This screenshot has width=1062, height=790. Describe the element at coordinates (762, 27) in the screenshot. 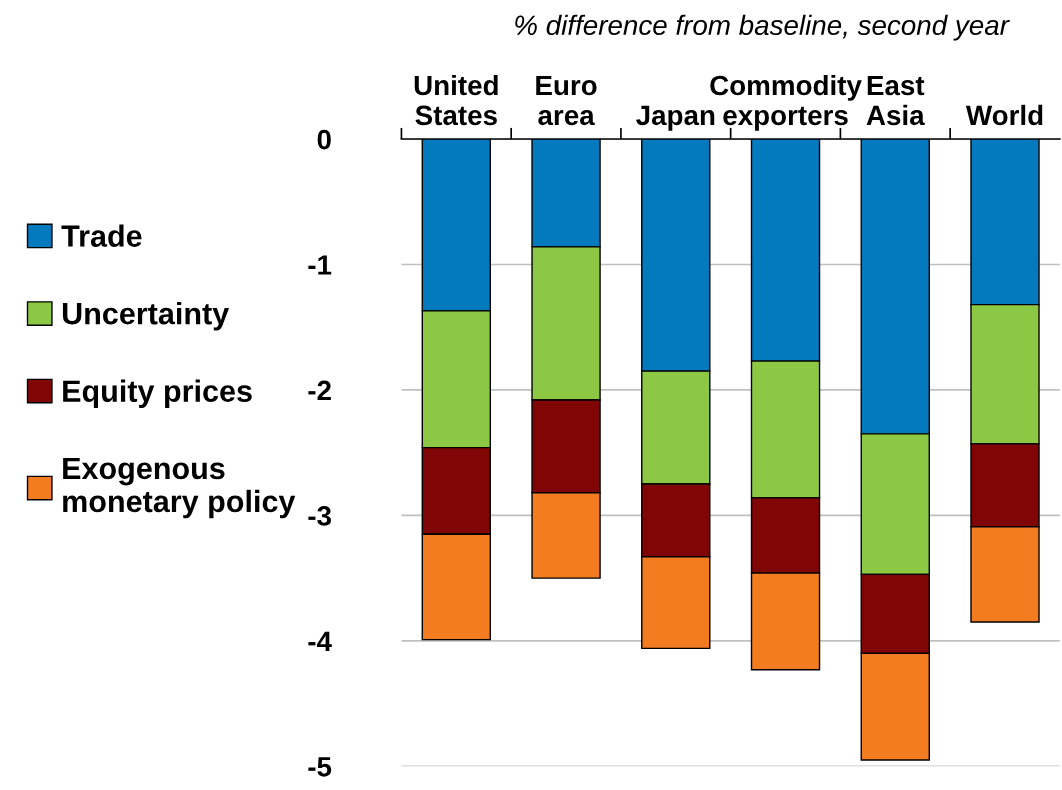

I see `chart-subtitle: % difference from baseline, second year` at that location.